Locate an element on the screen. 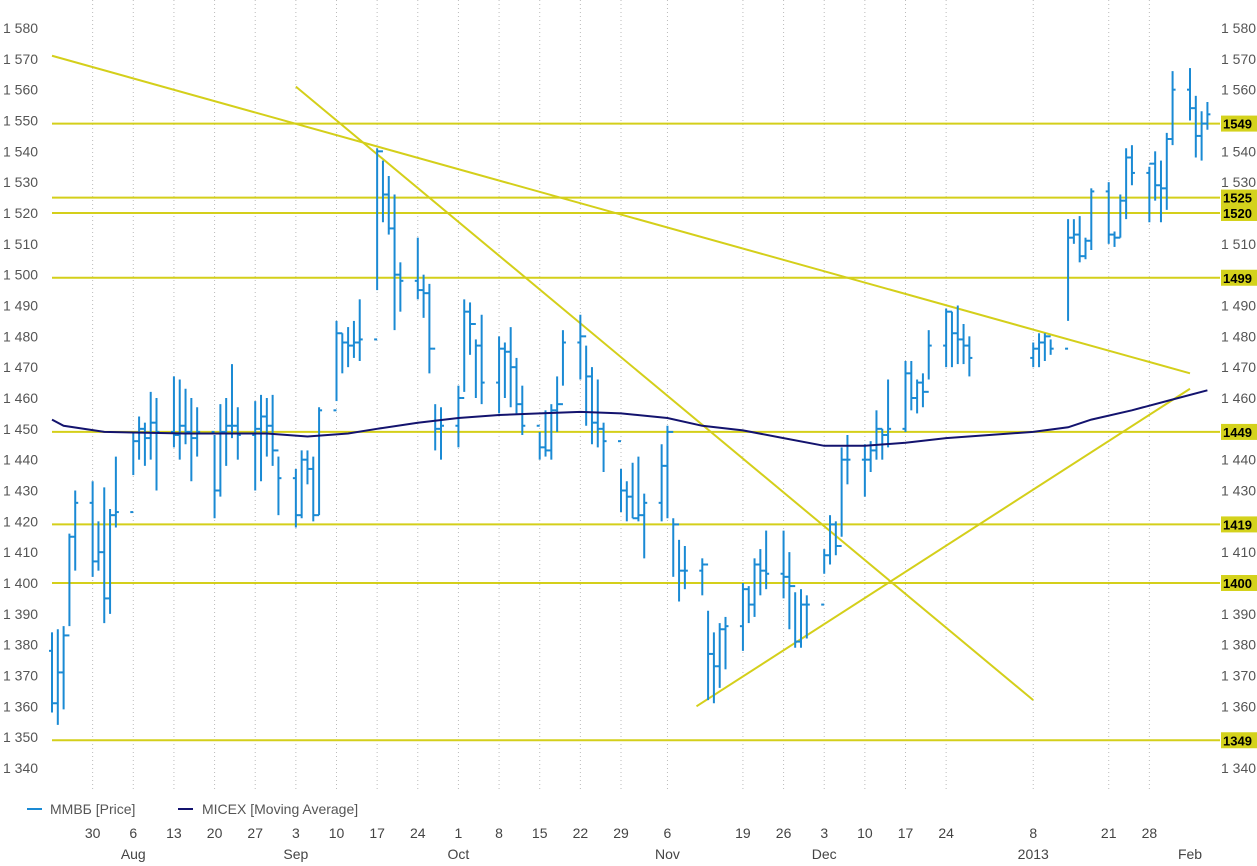 This screenshot has width=1257, height=866. y-tick-label-left: 1 490 is located at coordinates (20, 306).